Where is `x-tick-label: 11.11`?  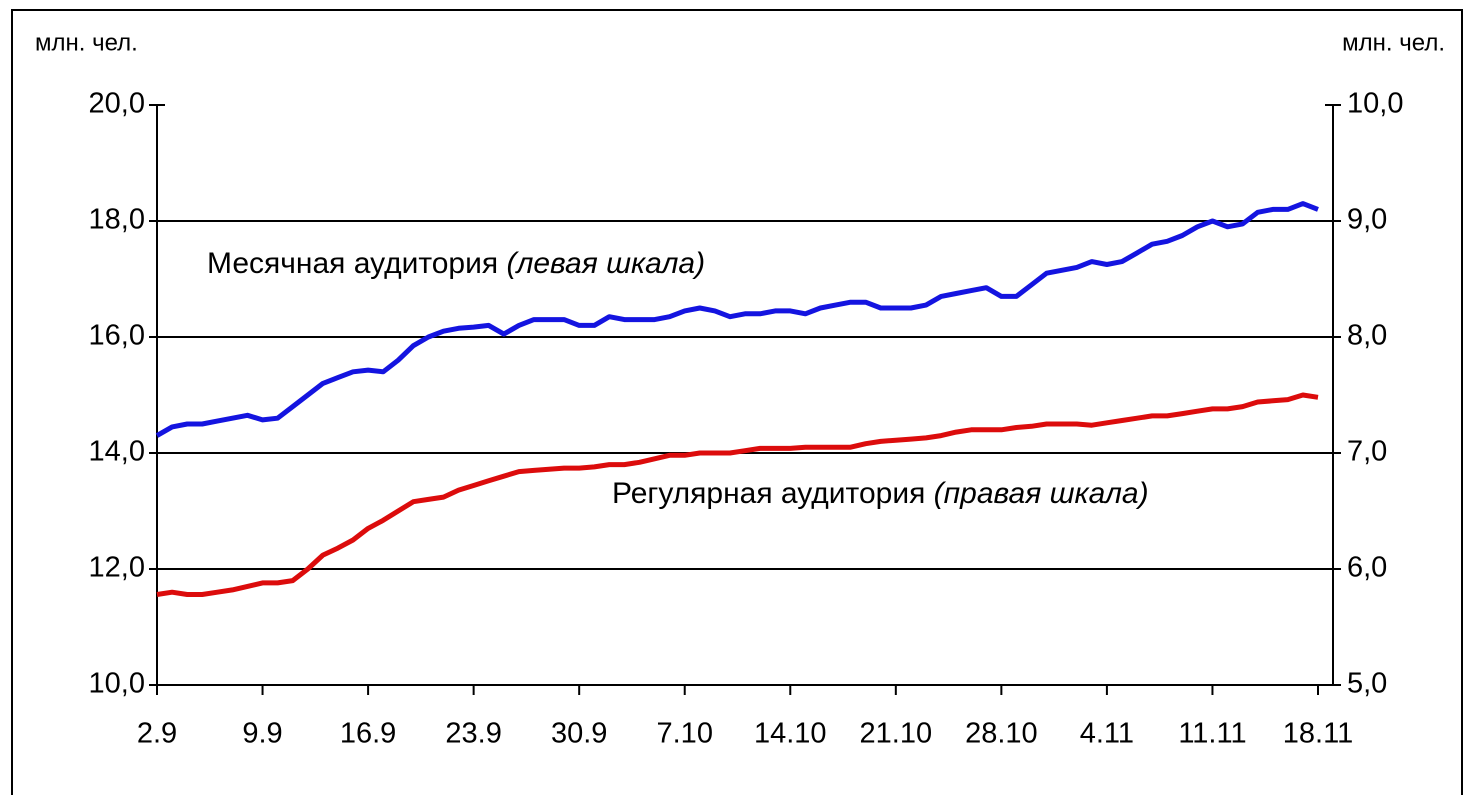
x-tick-label: 11.11 is located at coordinates (1212, 734).